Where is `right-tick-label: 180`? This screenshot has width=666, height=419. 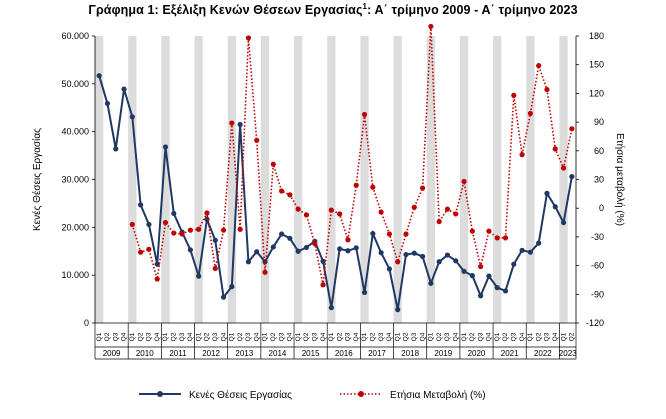
right-tick-label: 180 is located at coordinates (596, 36).